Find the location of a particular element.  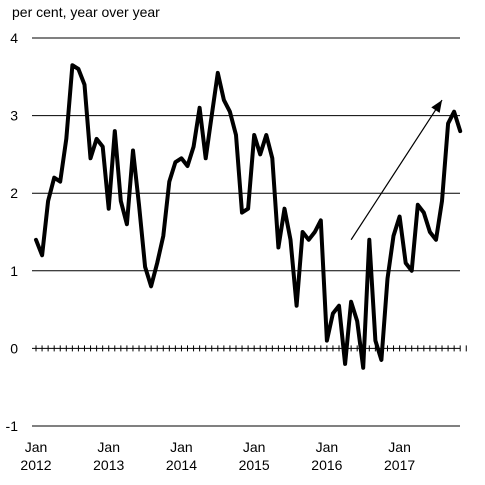

x-tick-label-year: 2017 is located at coordinates (399, 465).